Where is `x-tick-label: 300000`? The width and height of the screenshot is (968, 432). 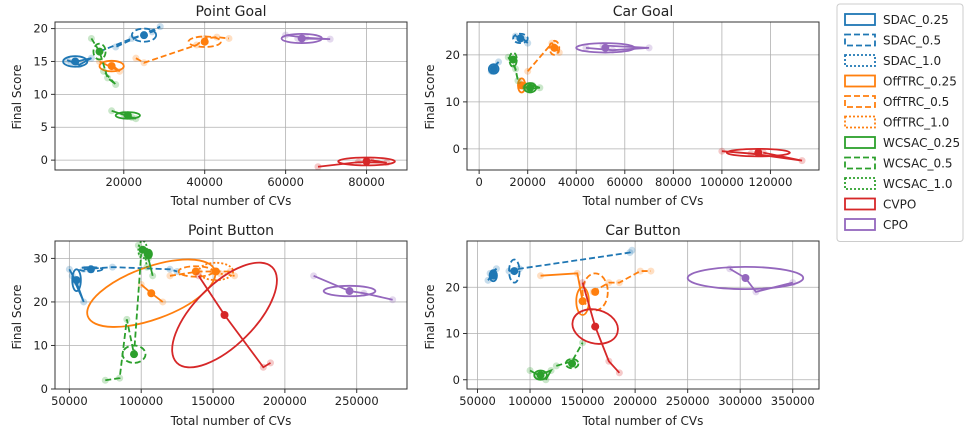
x-tick-label: 300000 is located at coordinates (740, 401).